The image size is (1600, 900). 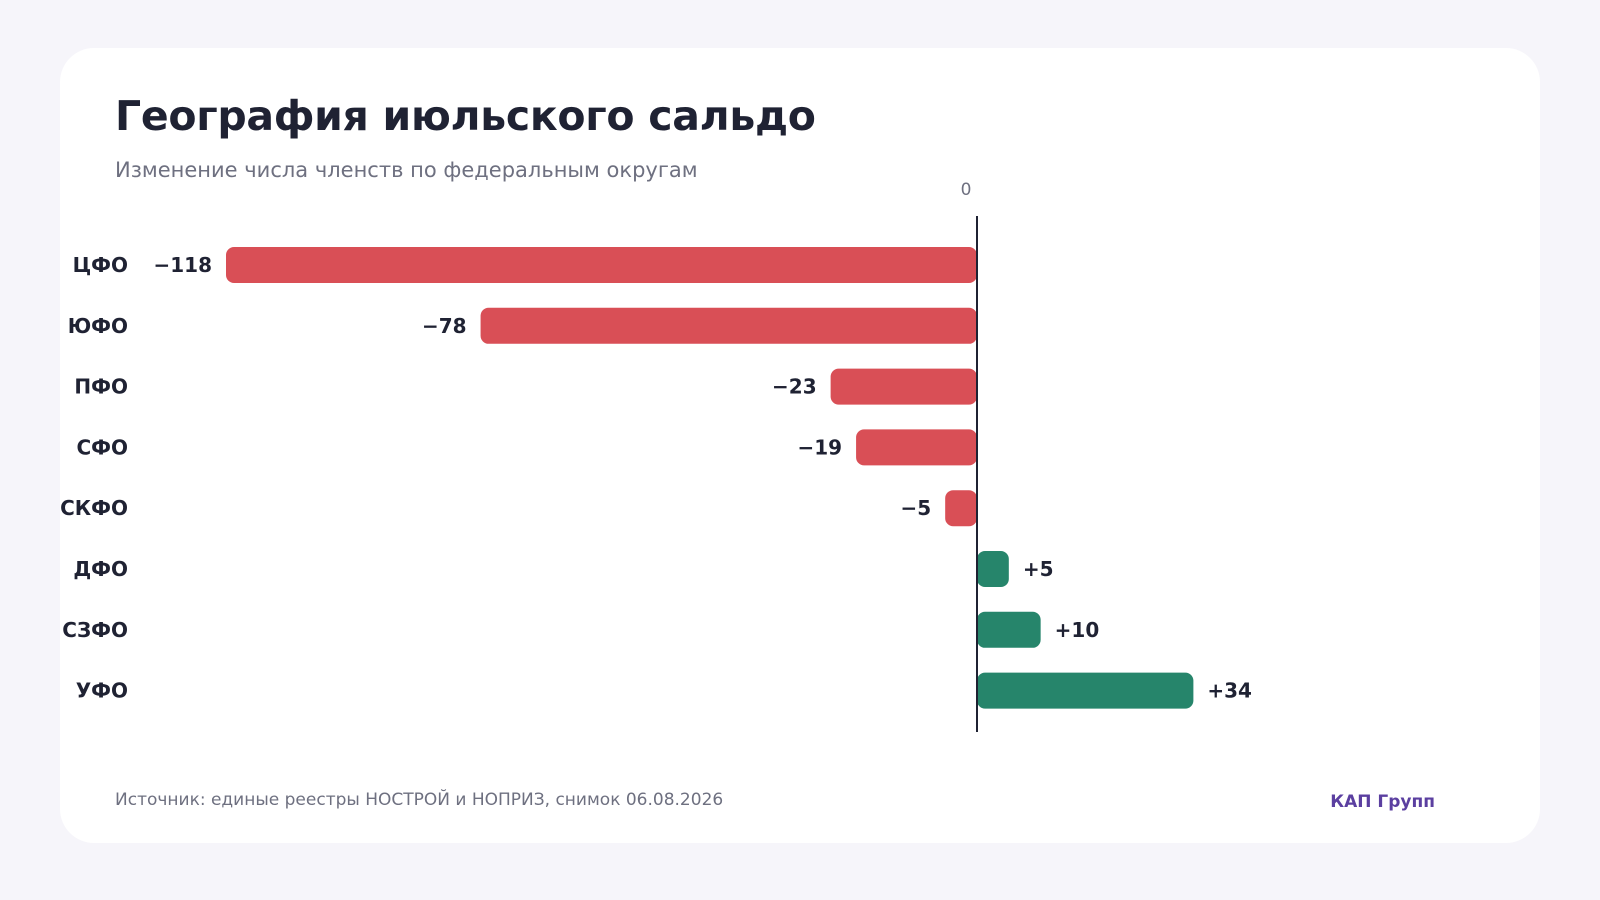 What do you see at coordinates (465, 116) in the screenshot?
I see `chart-title: География июльского сальдо` at bounding box center [465, 116].